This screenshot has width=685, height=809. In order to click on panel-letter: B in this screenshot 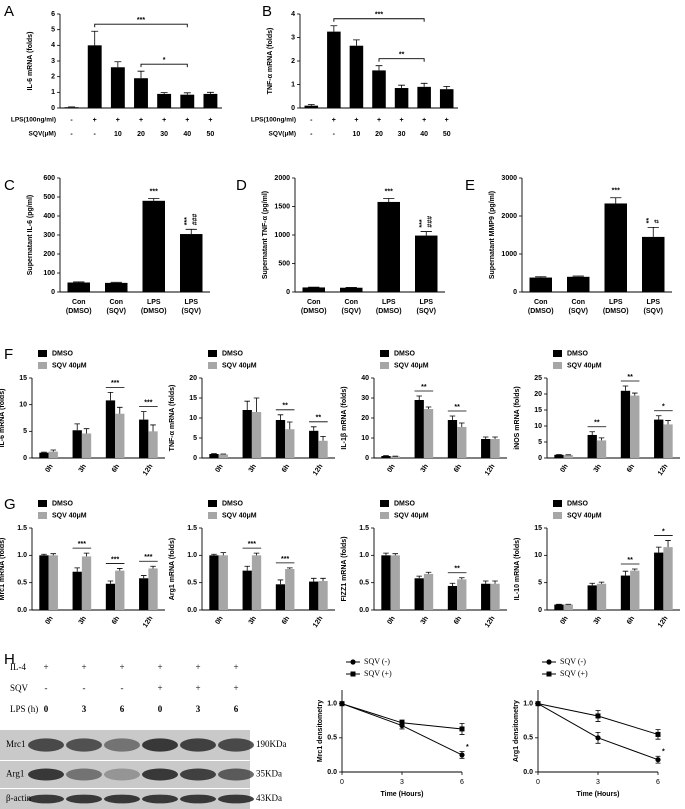, I will do `click(267, 11)`.